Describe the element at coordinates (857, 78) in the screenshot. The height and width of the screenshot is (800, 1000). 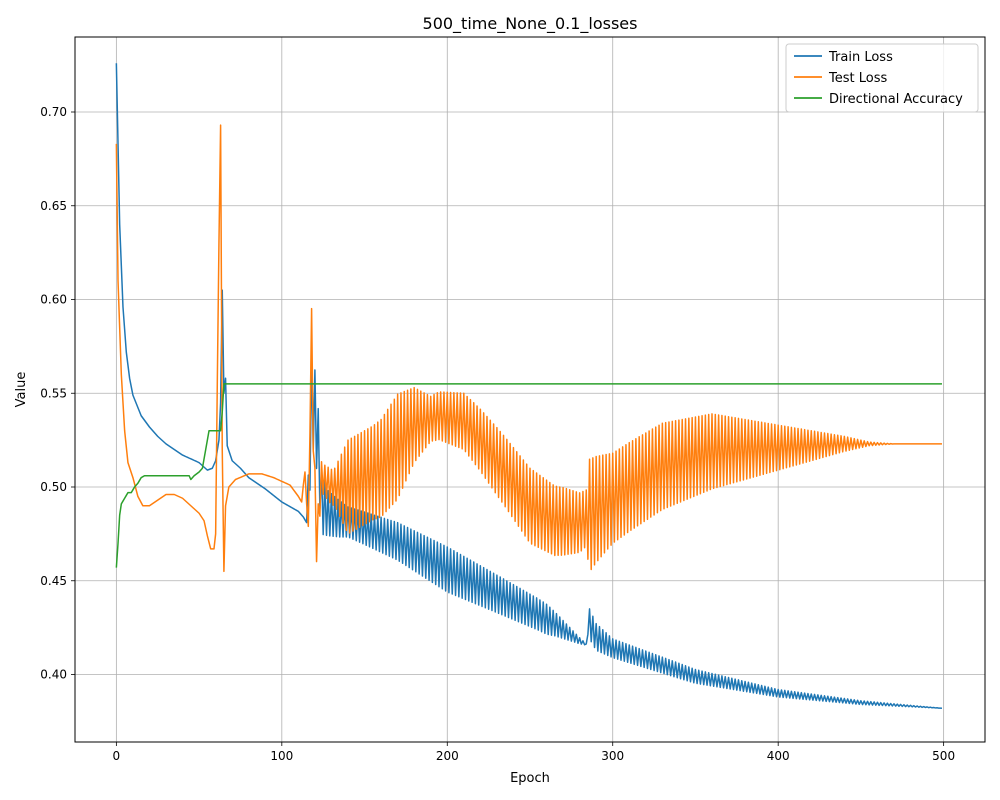
I see `legend-label-test-loss: Test Loss` at that location.